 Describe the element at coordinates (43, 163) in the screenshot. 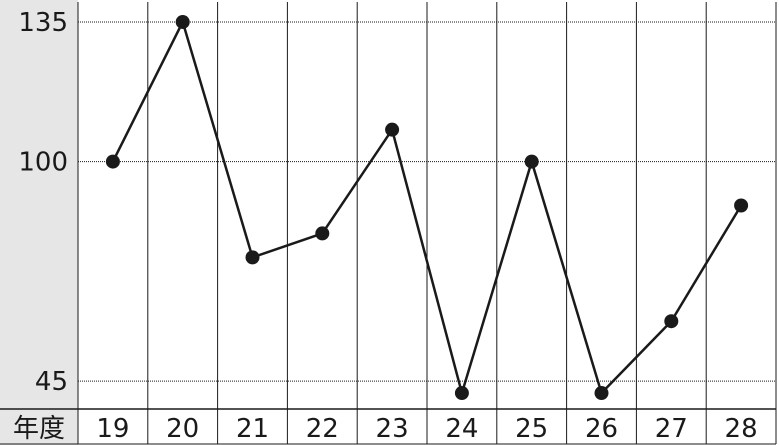

I see `y-tick-label-100: 100` at that location.